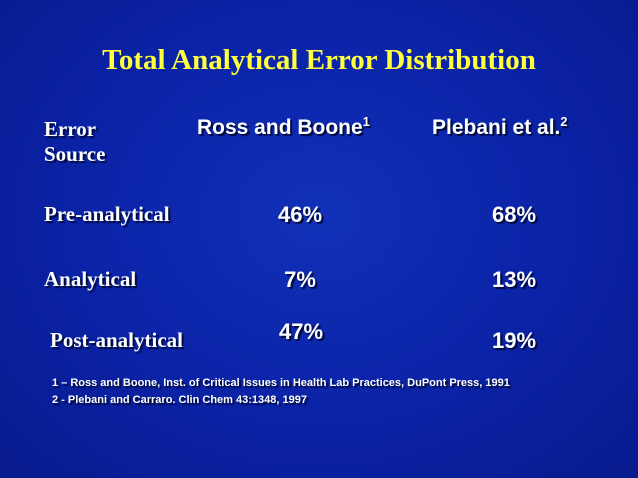 The image size is (638, 478). Describe the element at coordinates (107, 214) in the screenshot. I see `row-label-pre-analytical: Pre-analytical` at that location.